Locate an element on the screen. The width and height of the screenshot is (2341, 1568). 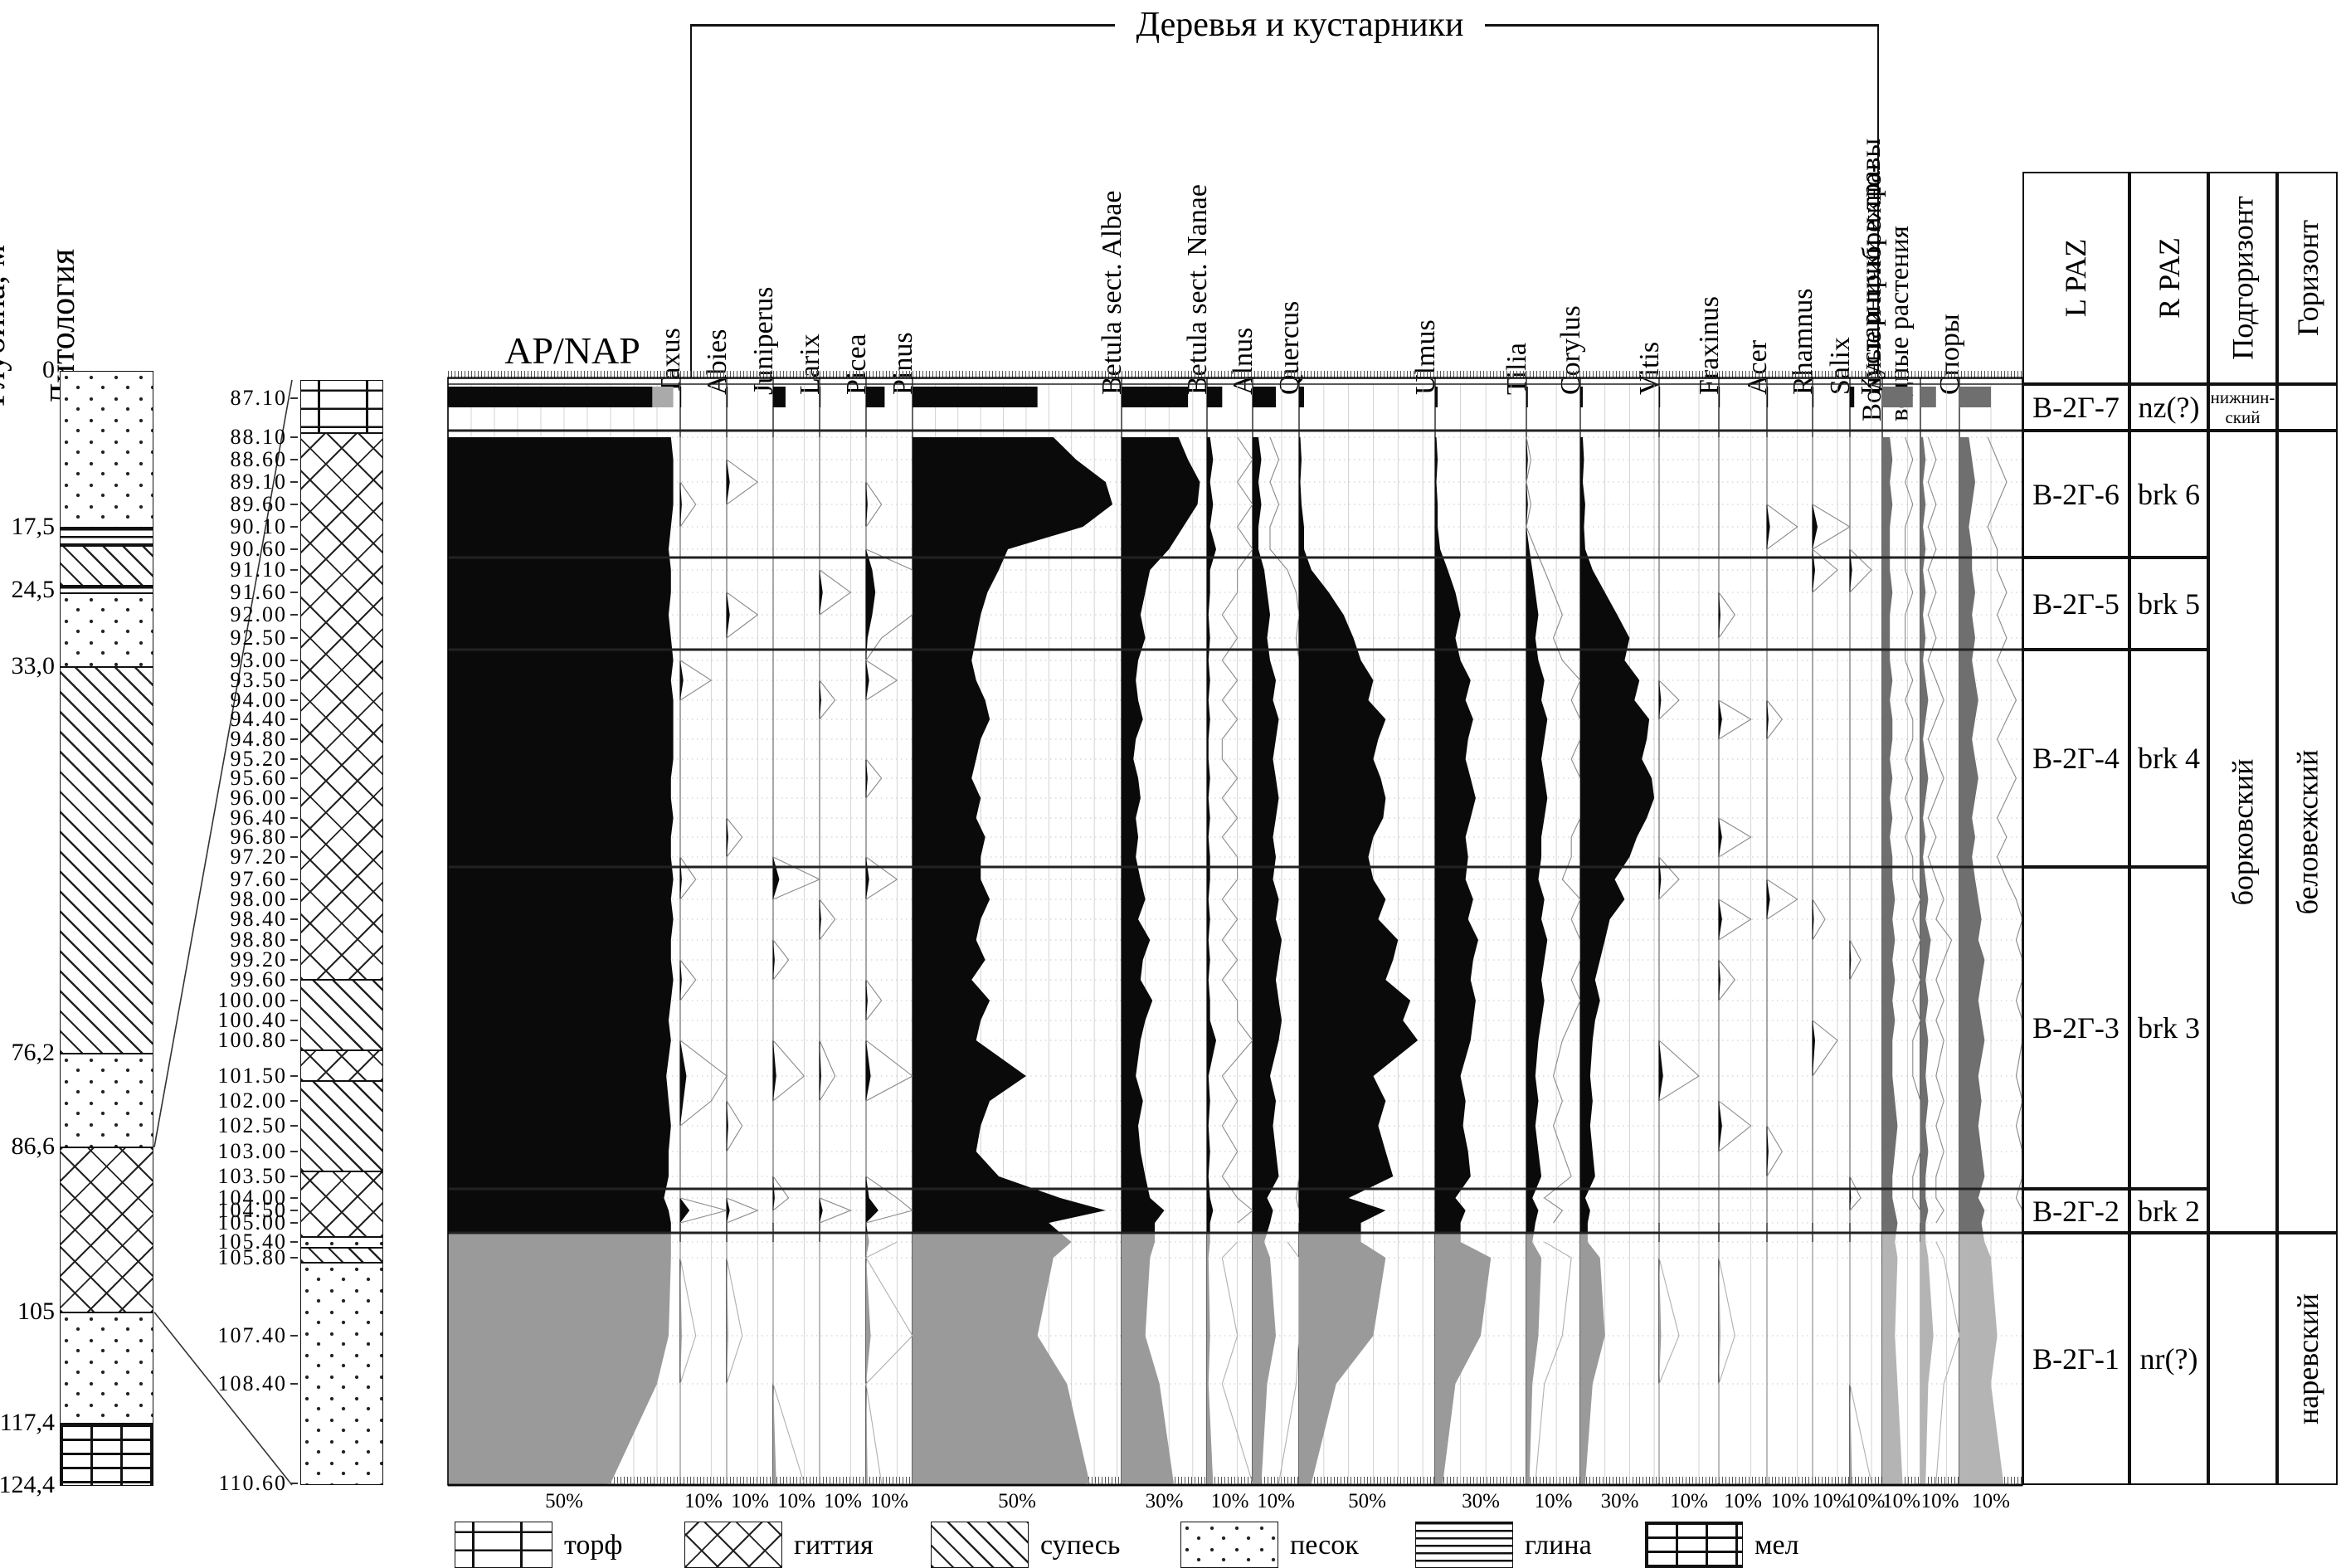
rpaz-cell: brk 6 is located at coordinates (2168, 494).